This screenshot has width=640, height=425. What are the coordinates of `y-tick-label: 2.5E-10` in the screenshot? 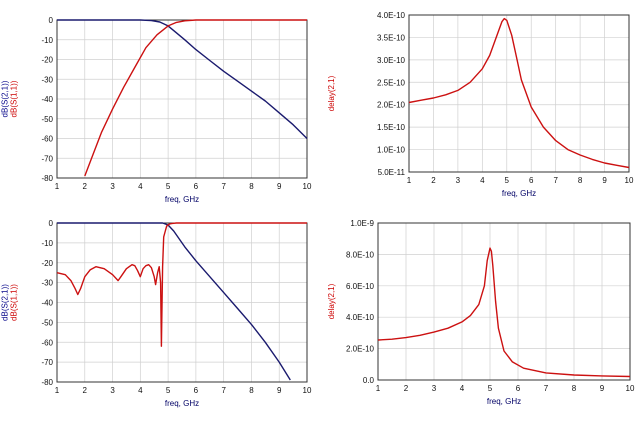 It's located at (391, 82).